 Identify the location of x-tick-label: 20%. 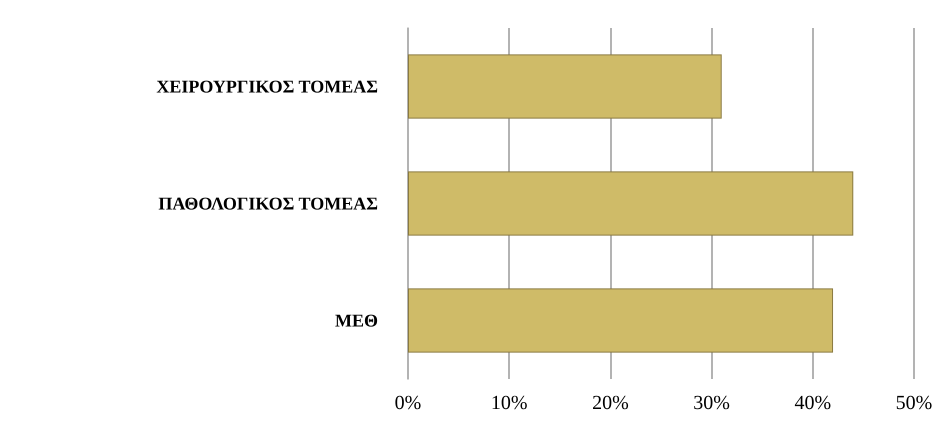
(610, 403).